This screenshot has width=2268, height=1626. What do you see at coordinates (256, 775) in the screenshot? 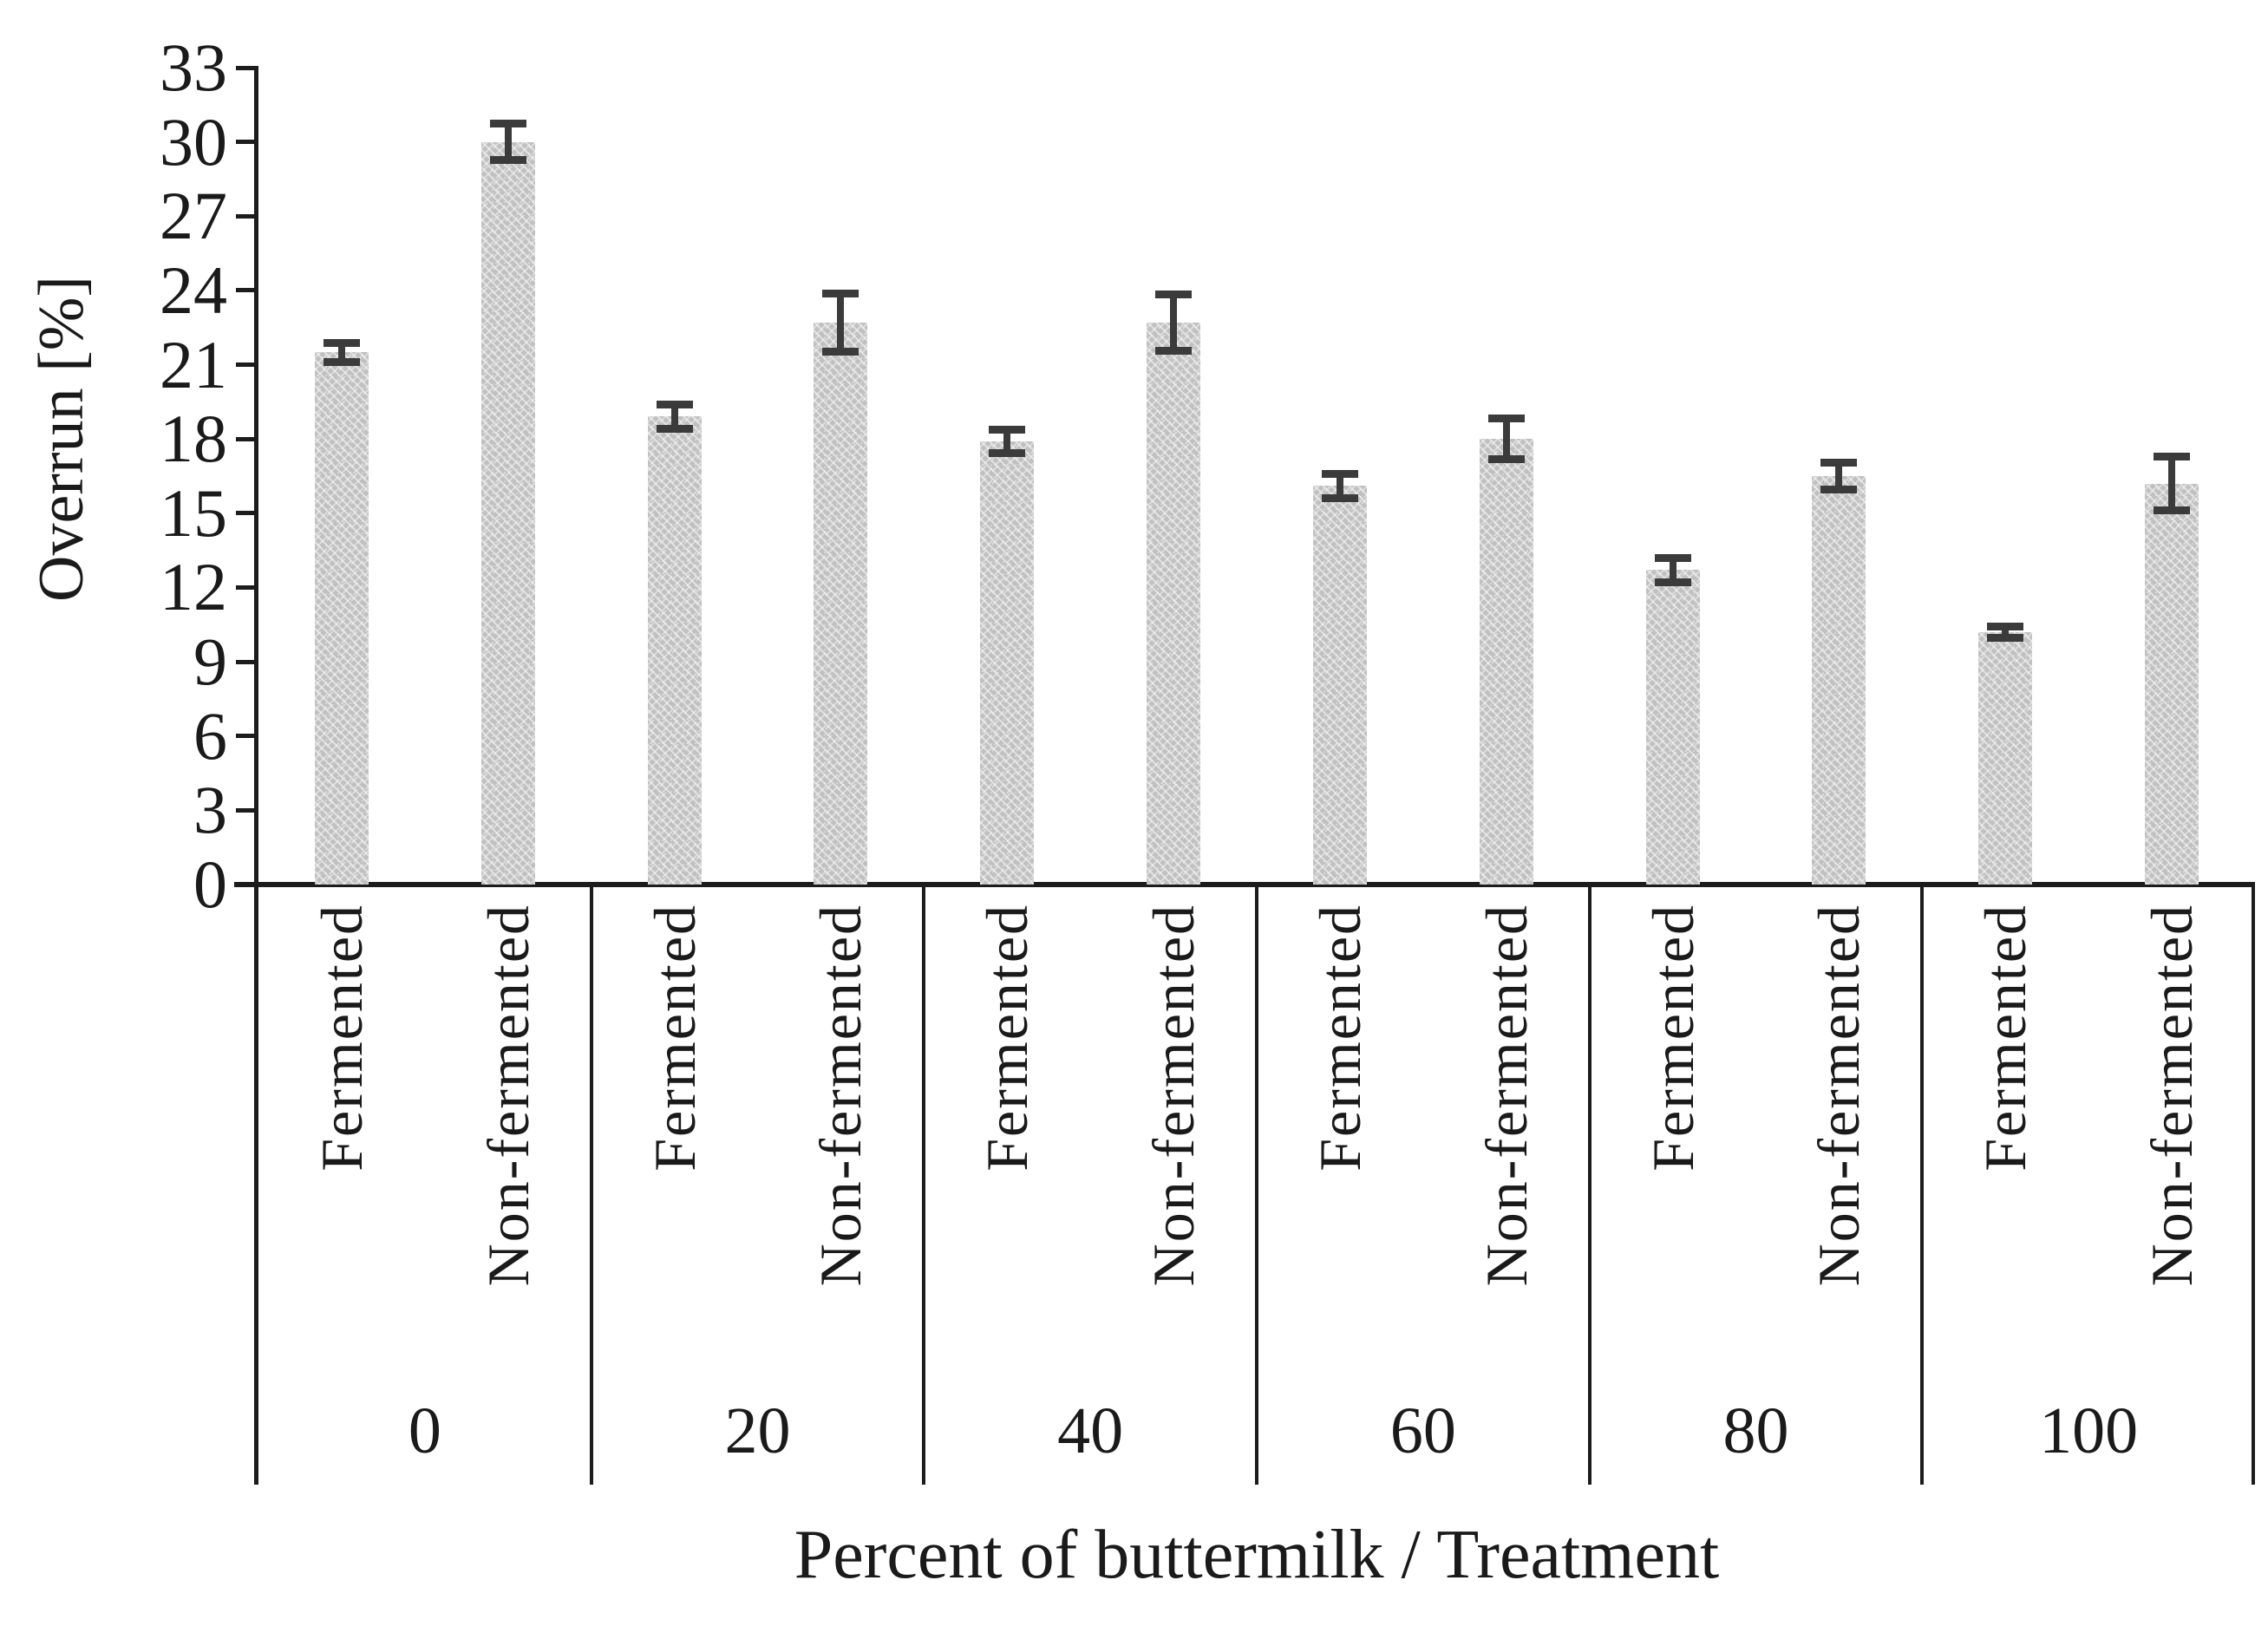
I see `y-axis-line` at bounding box center [256, 775].